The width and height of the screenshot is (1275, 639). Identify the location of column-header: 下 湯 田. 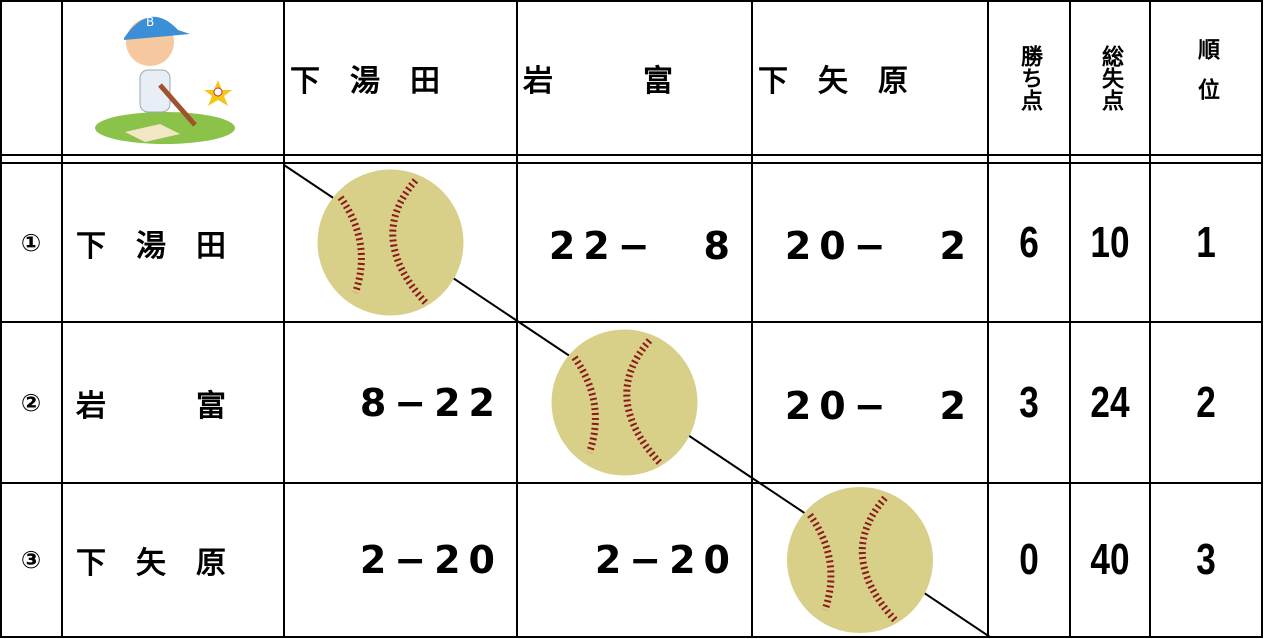
(365, 81).